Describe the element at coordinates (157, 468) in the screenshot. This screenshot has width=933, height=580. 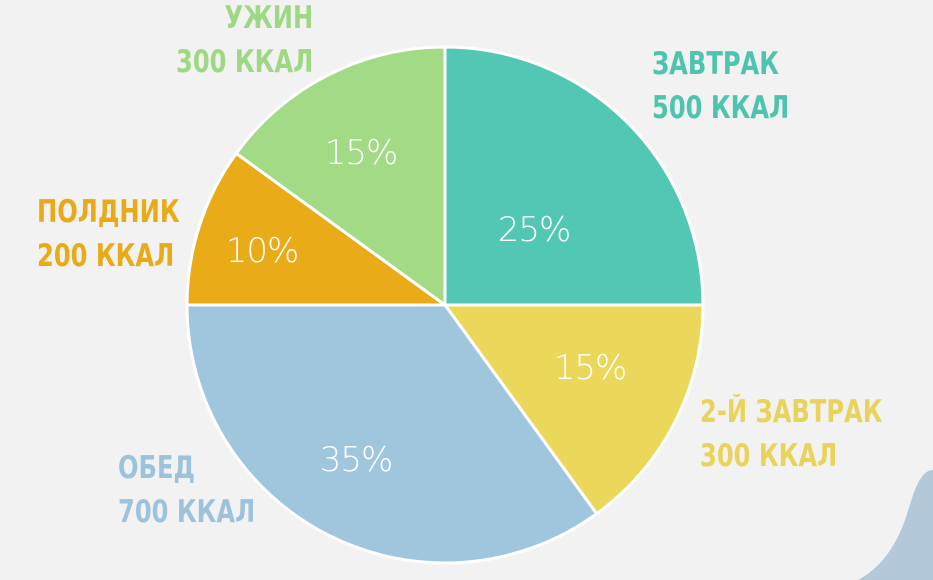
I see `label-obed-name: ОБЕД` at that location.